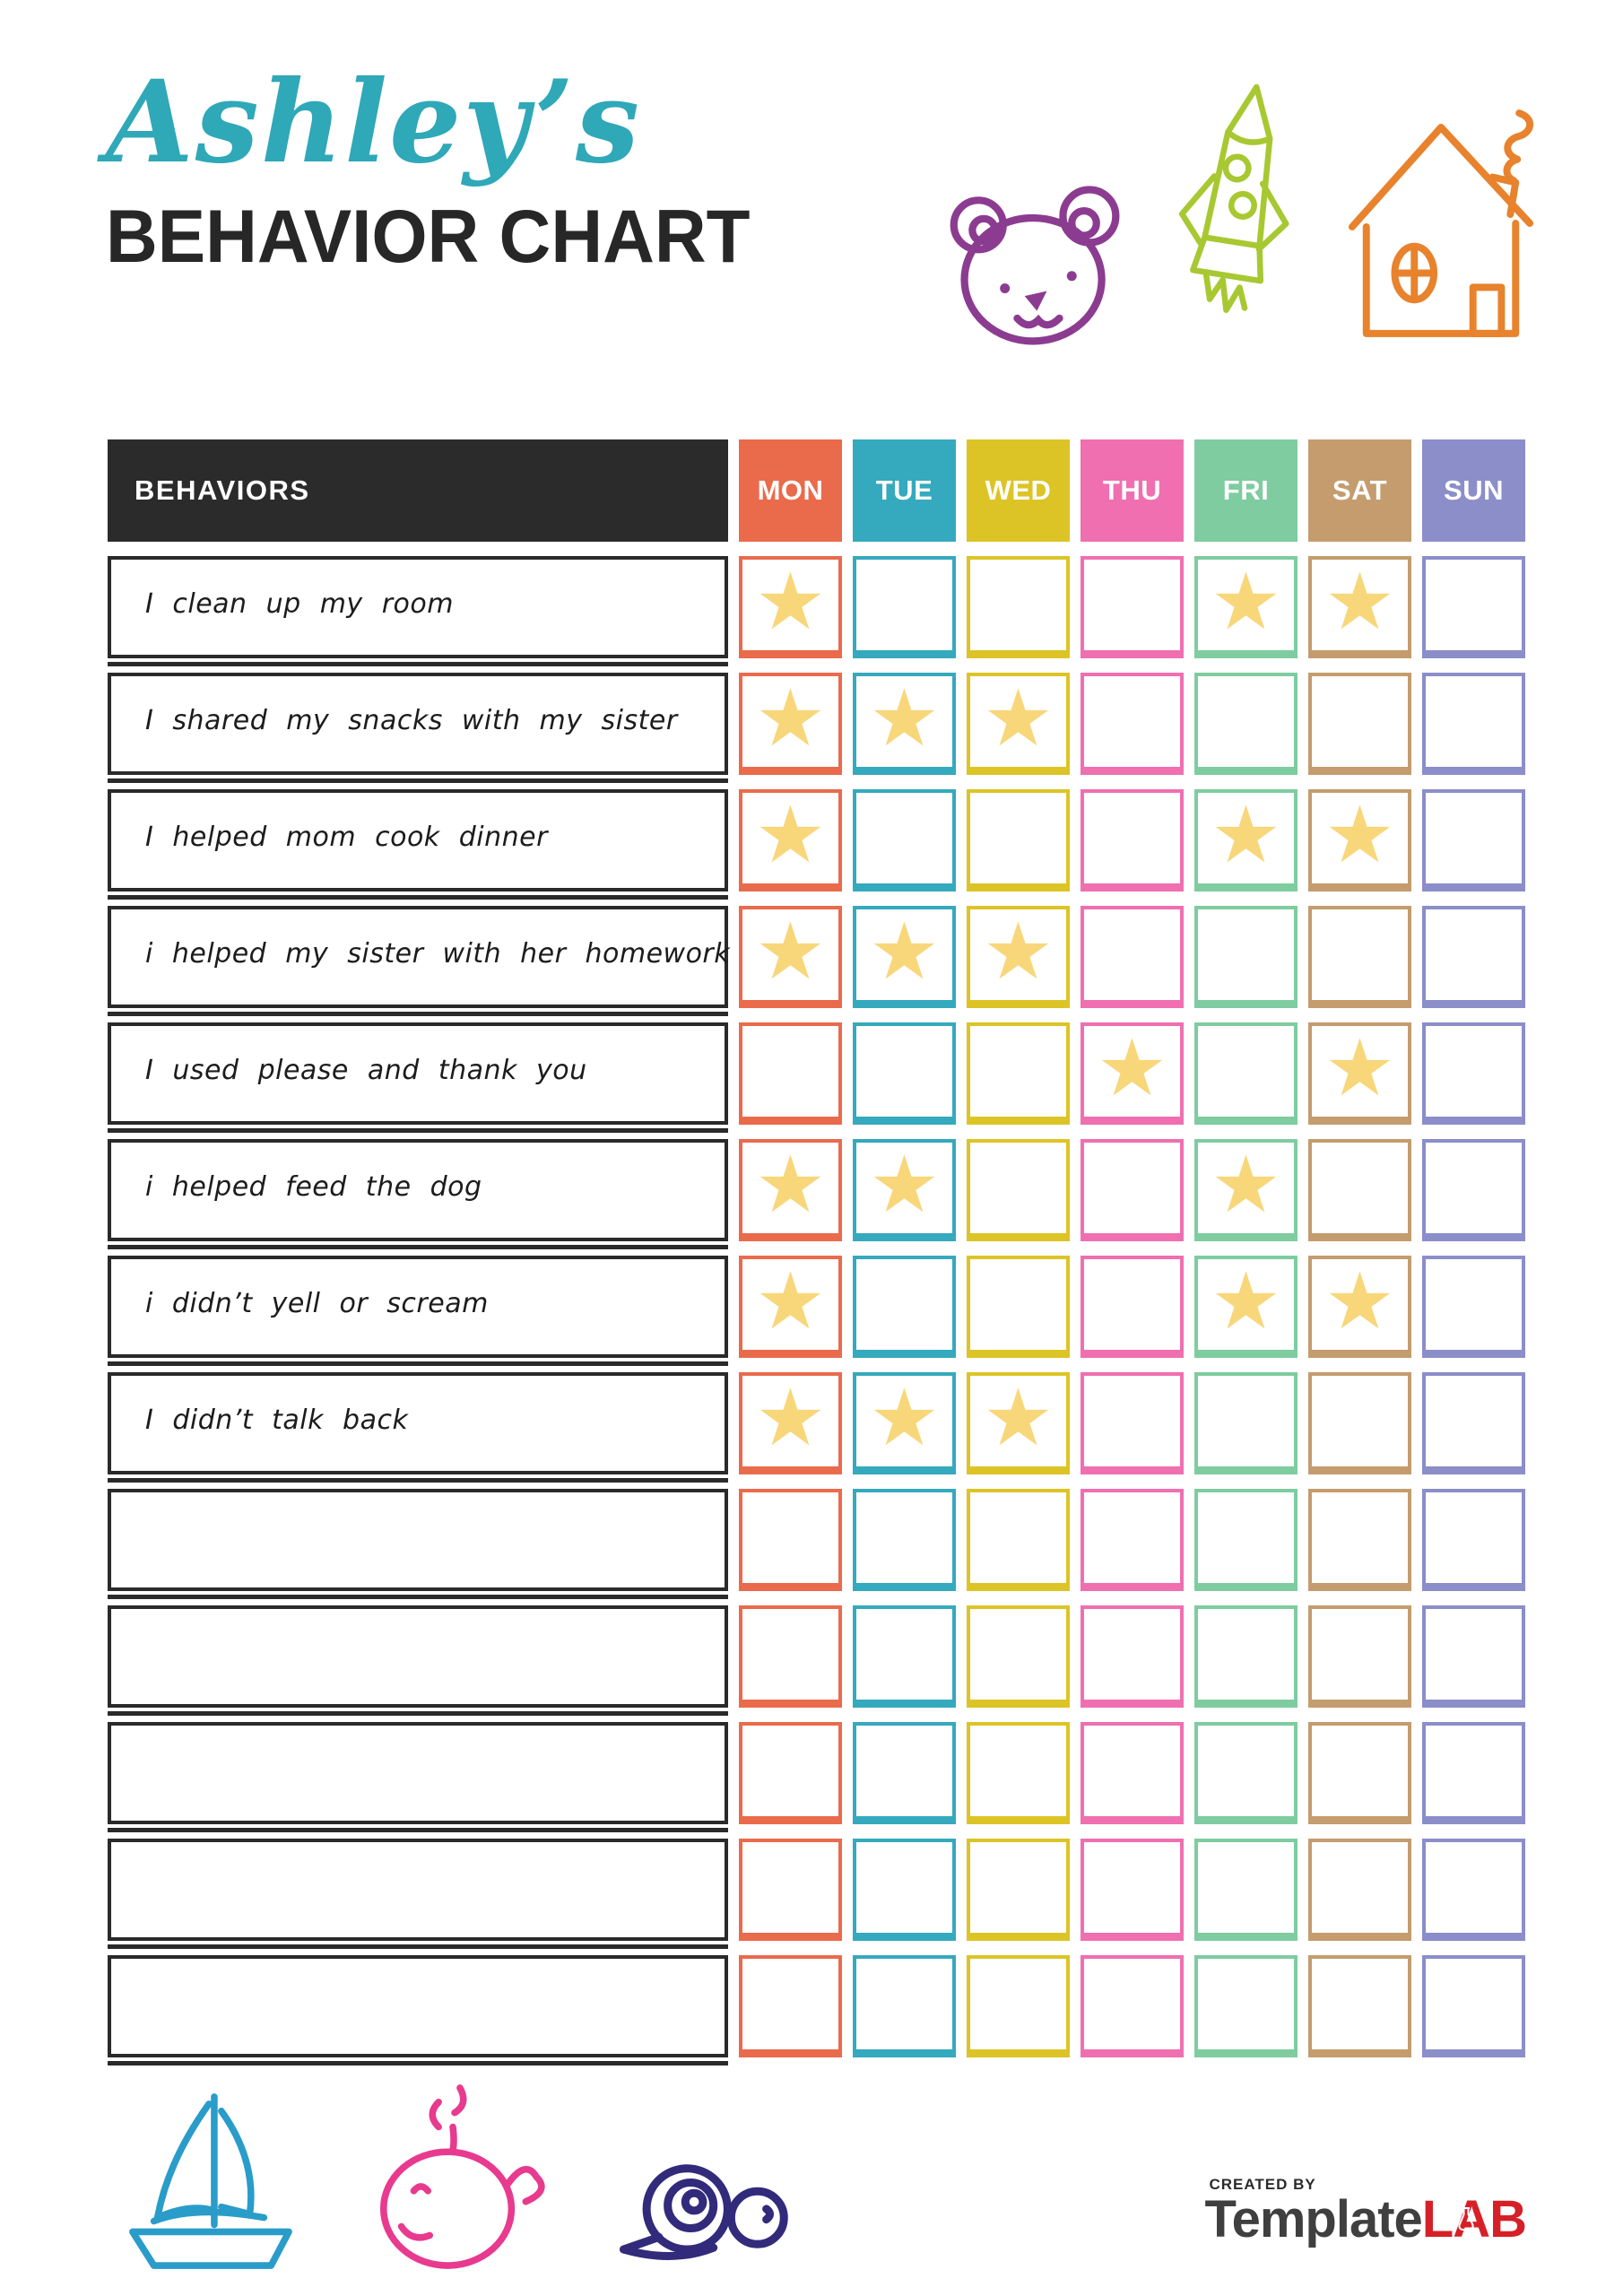 The width and height of the screenshot is (1623, 2296). I want to click on behavior-label: I didn’t talk back, so click(418, 1427).